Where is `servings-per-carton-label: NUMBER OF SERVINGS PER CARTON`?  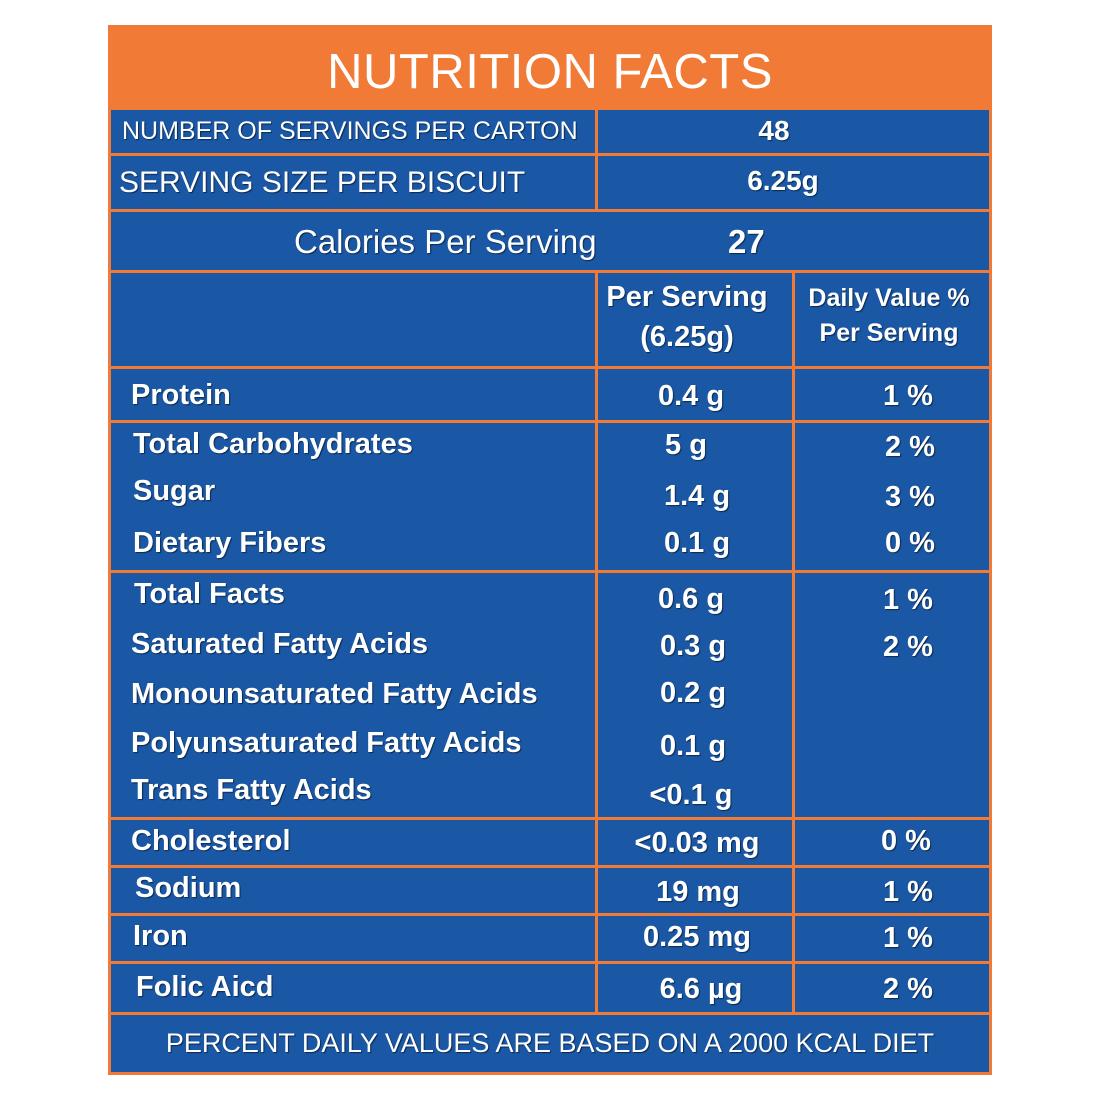 servings-per-carton-label: NUMBER OF SERVINGS PER CARTON is located at coordinates (350, 131).